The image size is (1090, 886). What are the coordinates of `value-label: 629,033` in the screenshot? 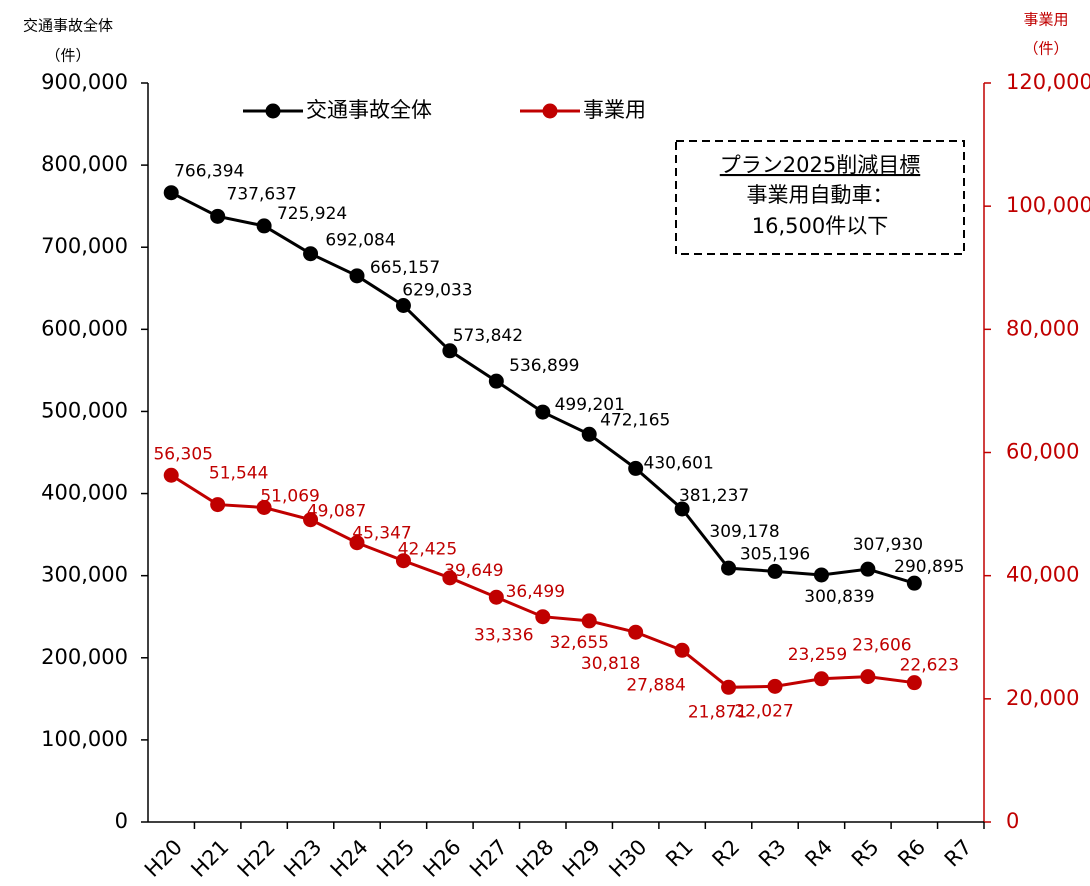 It's located at (437, 290).